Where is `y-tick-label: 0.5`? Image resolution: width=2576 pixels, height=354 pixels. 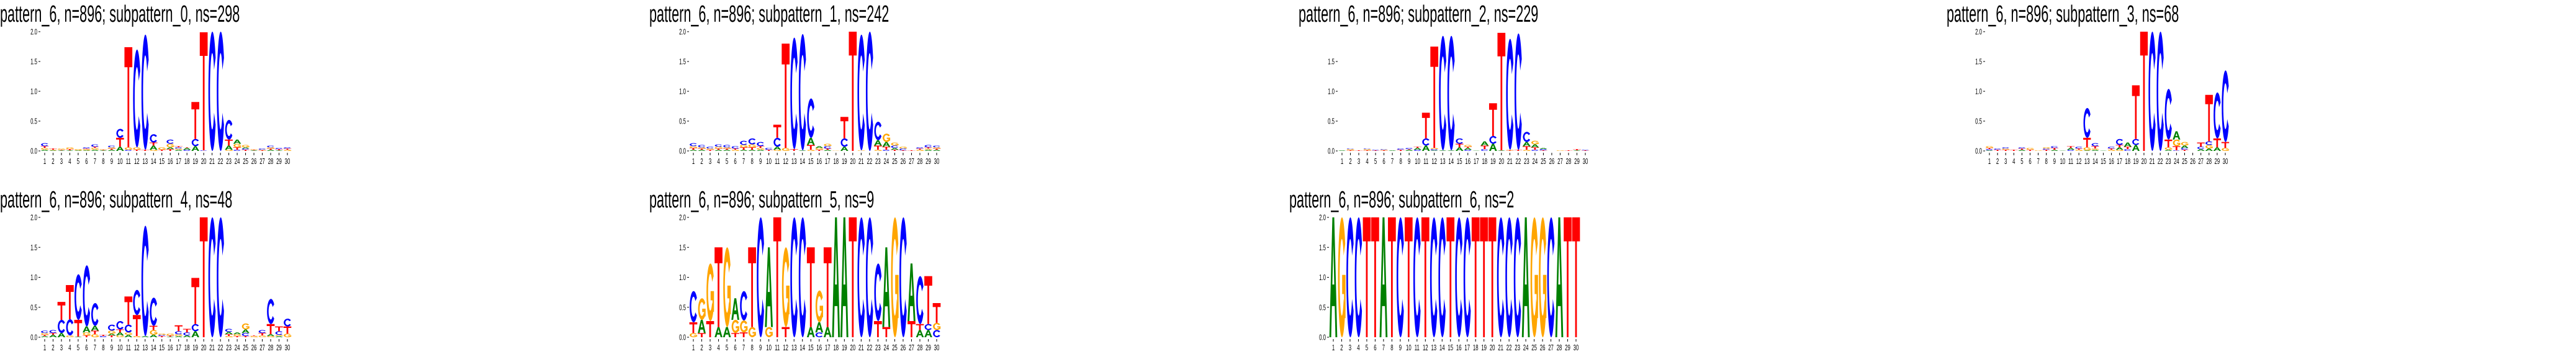 y-tick-label: 0.5 is located at coordinates (1331, 122).